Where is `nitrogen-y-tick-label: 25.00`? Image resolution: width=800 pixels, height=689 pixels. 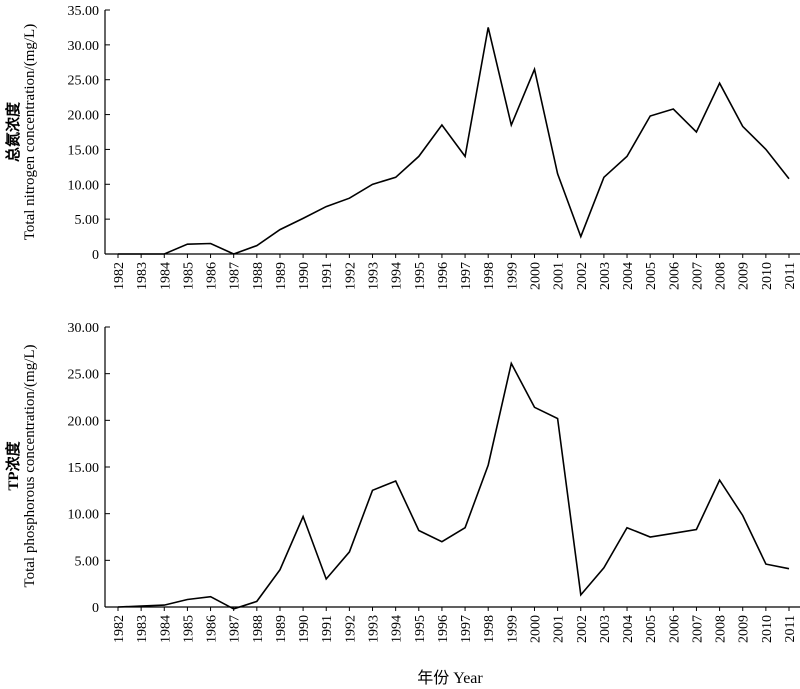
nitrogen-y-tick-label: 25.00 is located at coordinates (84, 81).